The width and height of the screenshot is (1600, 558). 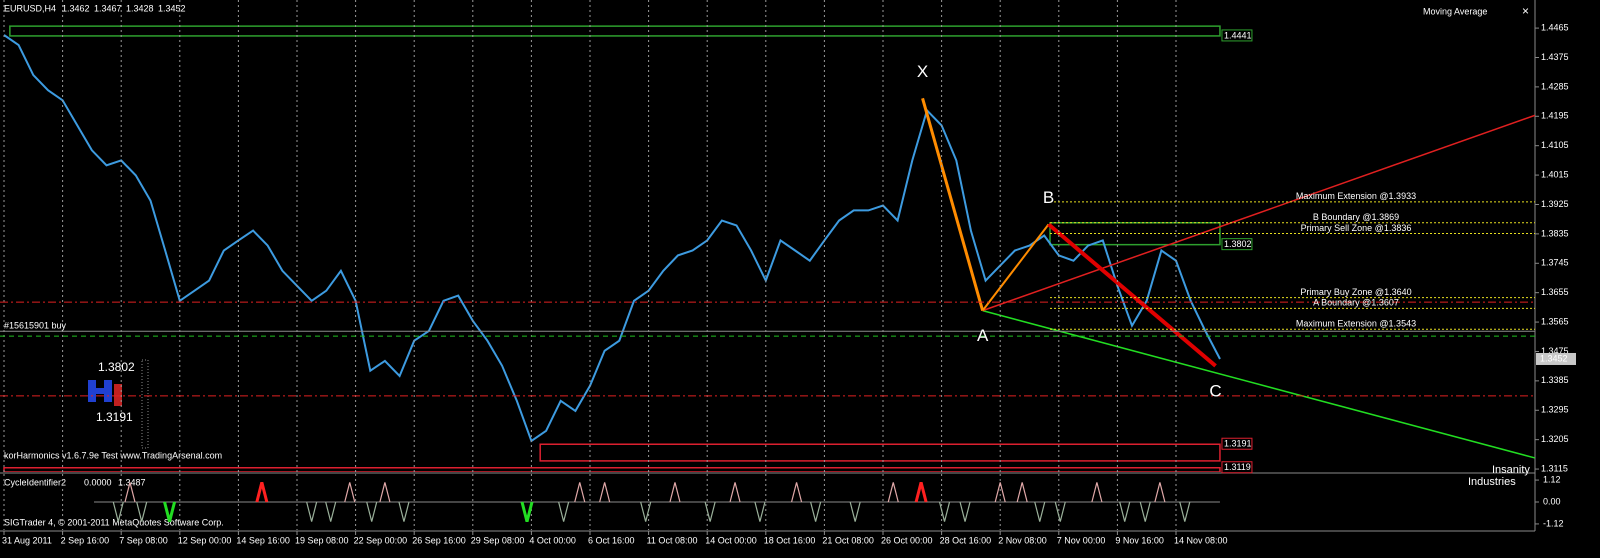 What do you see at coordinates (1356, 303) in the screenshot?
I see `harmonic-level-label: A Boundary @1.3607` at bounding box center [1356, 303].